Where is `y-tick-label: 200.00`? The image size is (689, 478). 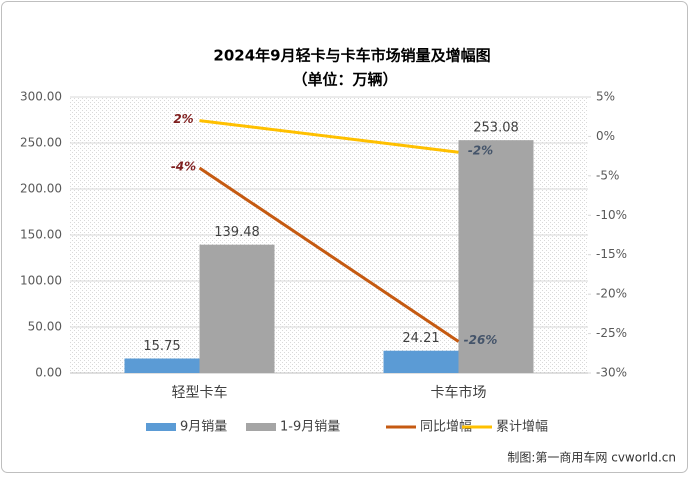
y-tick-label: 200.00 is located at coordinates (41, 189).